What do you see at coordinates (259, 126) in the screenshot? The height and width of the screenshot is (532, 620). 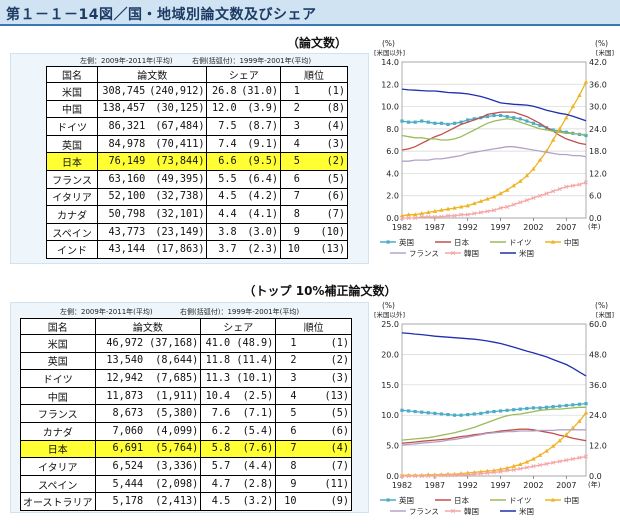 I see `share-old-cell: (8.7)` at bounding box center [259, 126].